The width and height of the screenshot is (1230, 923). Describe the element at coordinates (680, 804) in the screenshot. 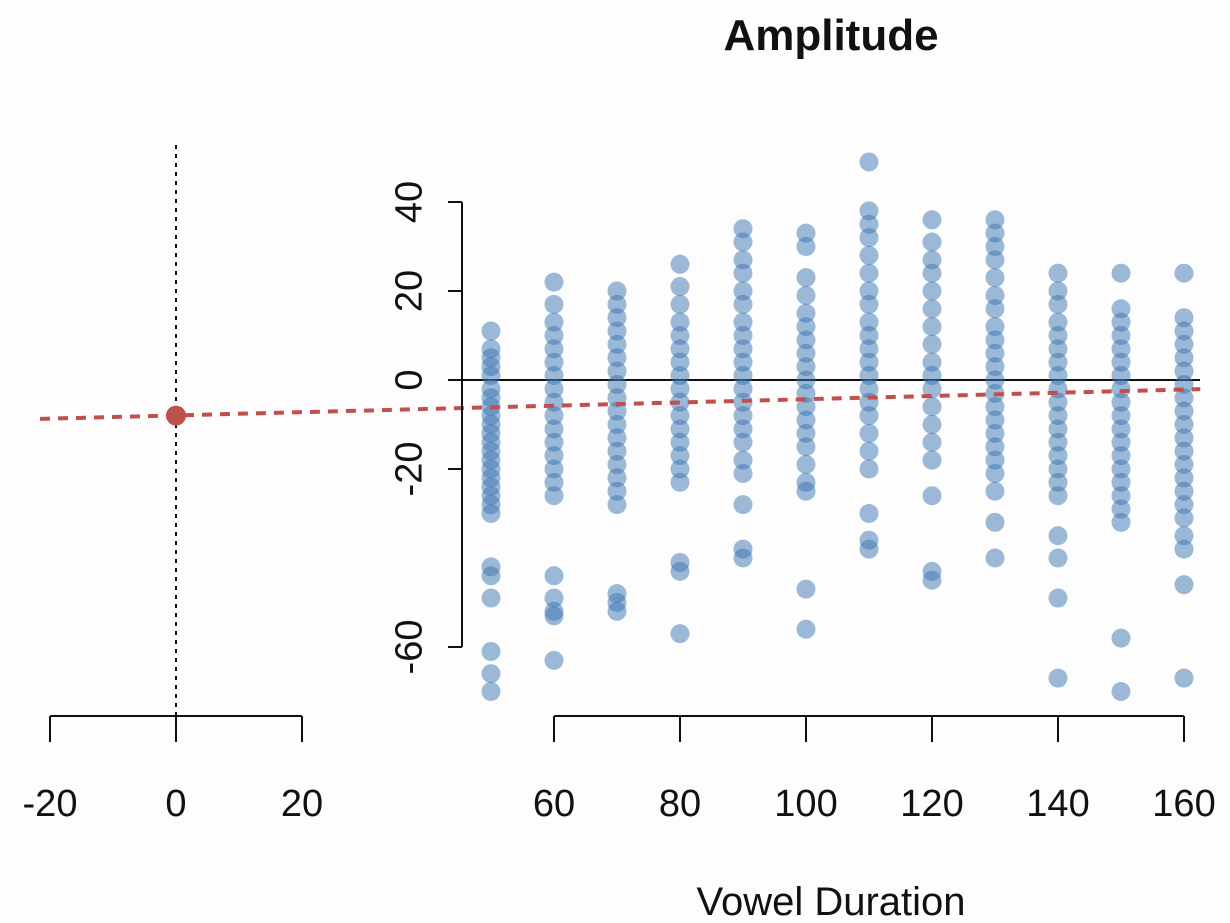

I see `x-tick-label: 80` at that location.